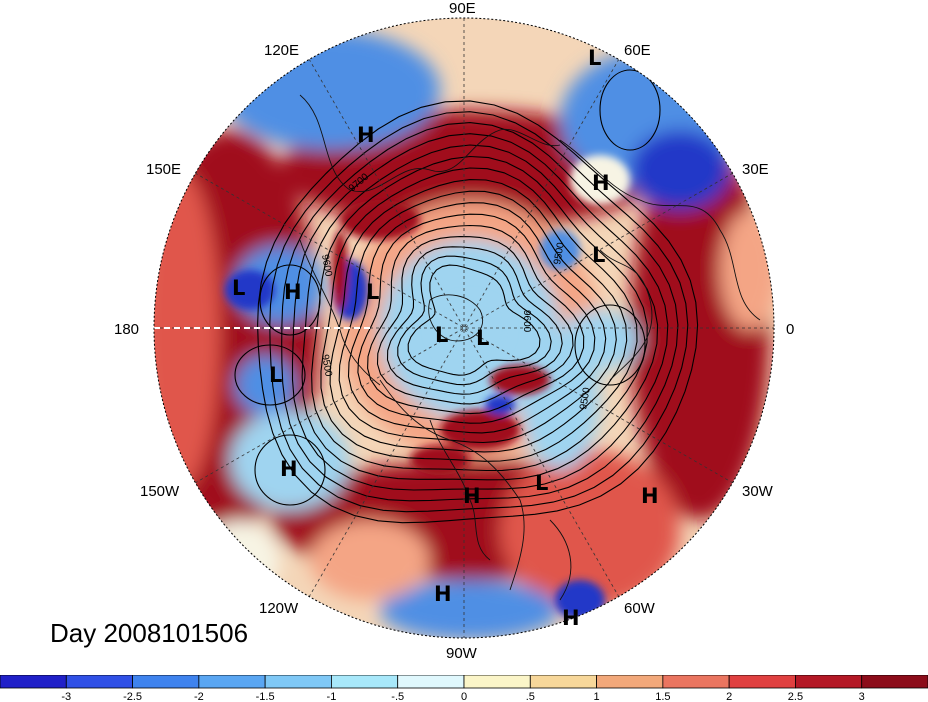  I want to click on colorbar-tick-label: .5, so click(530, 696).